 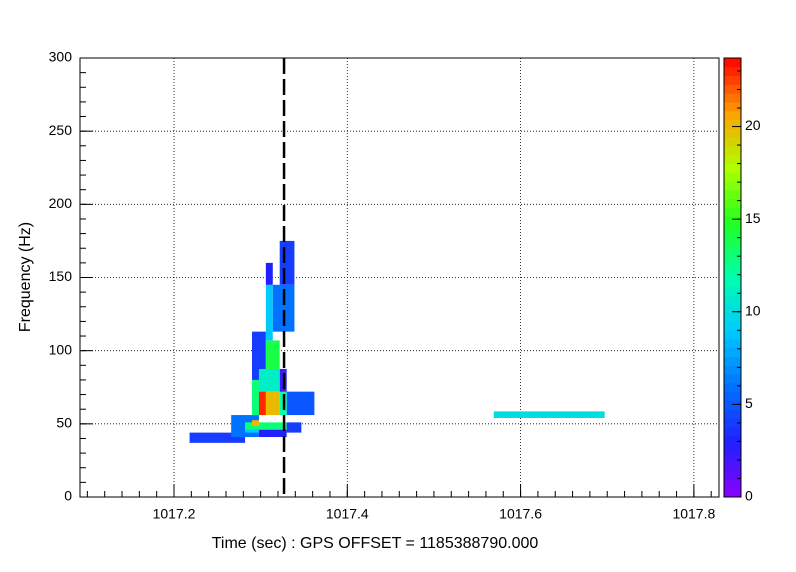 What do you see at coordinates (749, 496) in the screenshot?
I see `colorbar-tick-label: 0` at bounding box center [749, 496].